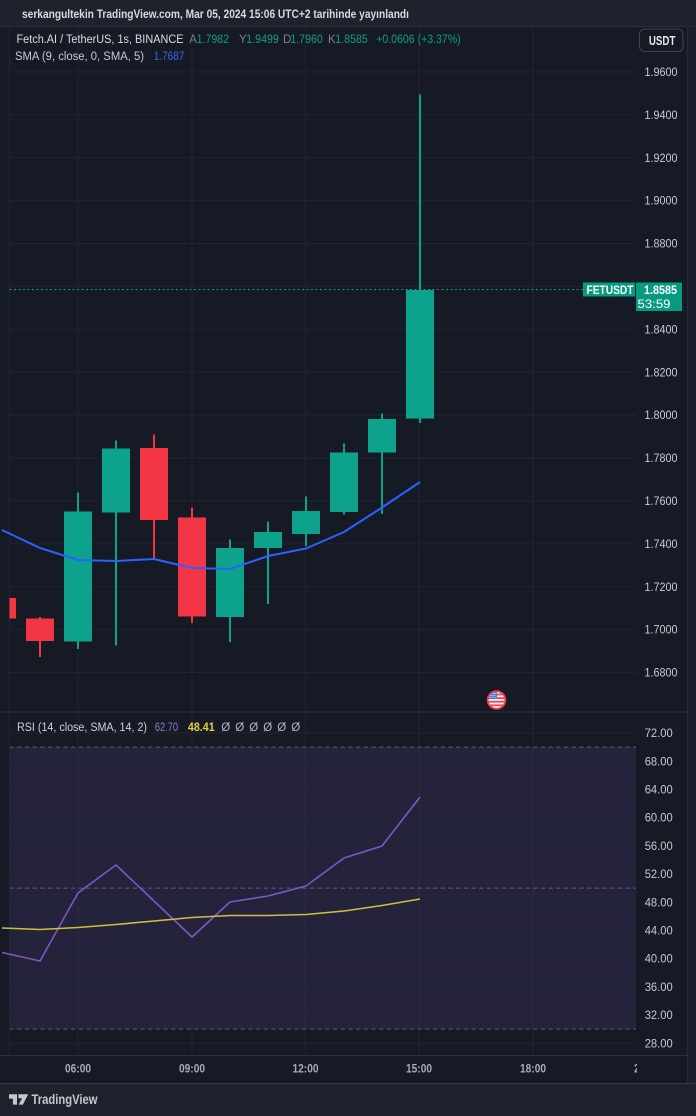 The width and height of the screenshot is (696, 1116). What do you see at coordinates (79, 57) in the screenshot?
I see `svg-text: SMA (9, close, 0, SMA, 5)` at bounding box center [79, 57].